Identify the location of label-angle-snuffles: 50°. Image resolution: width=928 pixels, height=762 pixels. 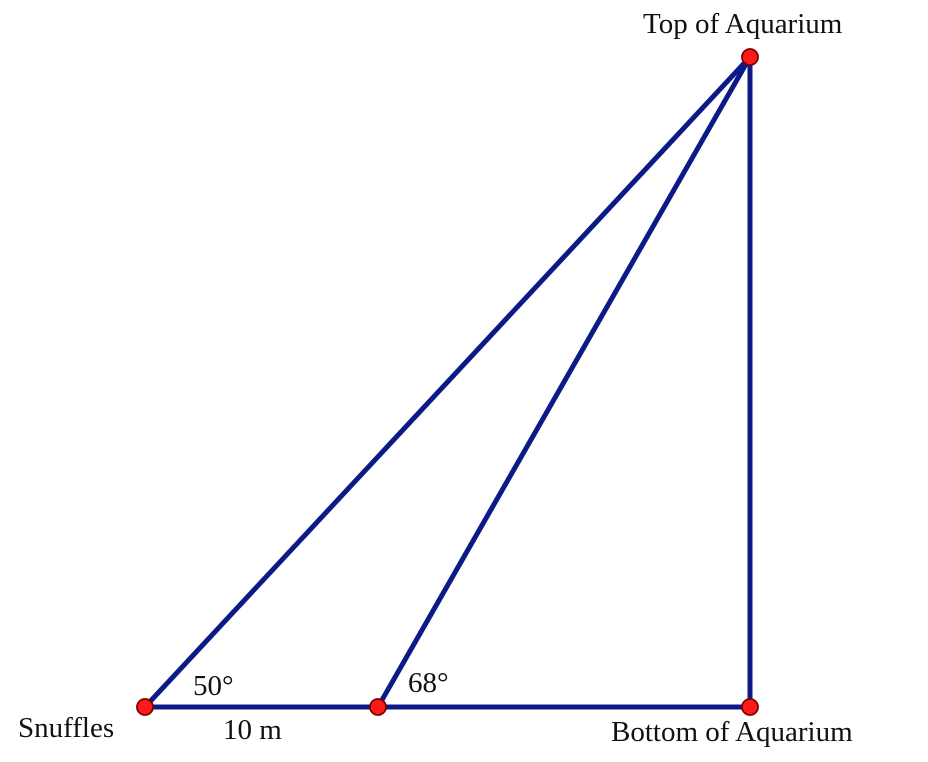
(213, 686).